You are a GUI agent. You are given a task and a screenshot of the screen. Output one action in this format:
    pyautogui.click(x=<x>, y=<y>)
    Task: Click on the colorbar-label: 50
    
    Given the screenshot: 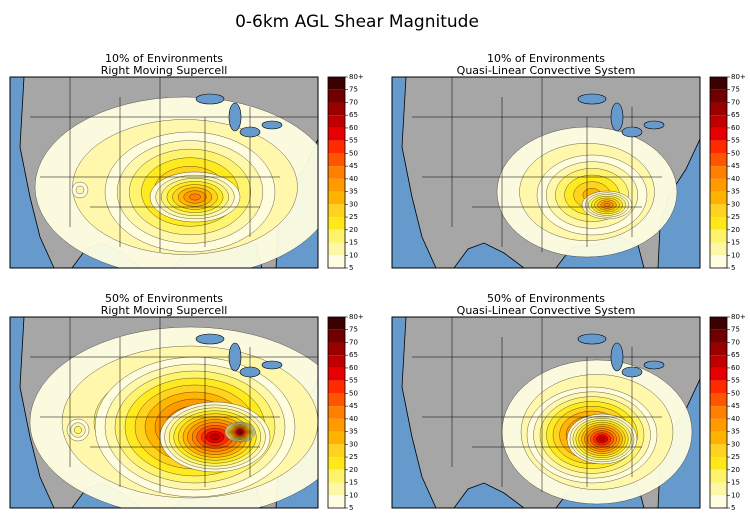 What is the action you would take?
    pyautogui.click(x=353, y=153)
    